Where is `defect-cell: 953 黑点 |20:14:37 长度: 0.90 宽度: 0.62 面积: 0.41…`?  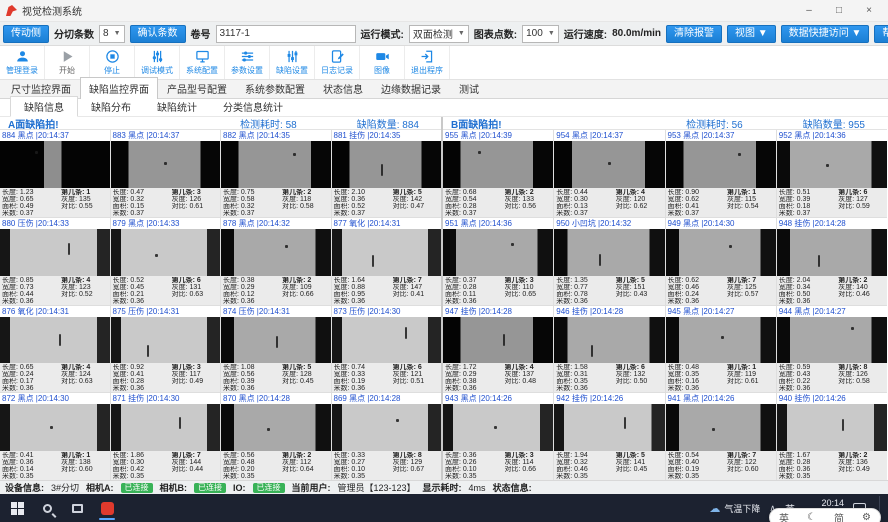 defect-cell: 953 黑点 |20:14:37 长度: 0.90 宽度: 0.62 面积: 0.41… is located at coordinates (720, 173).